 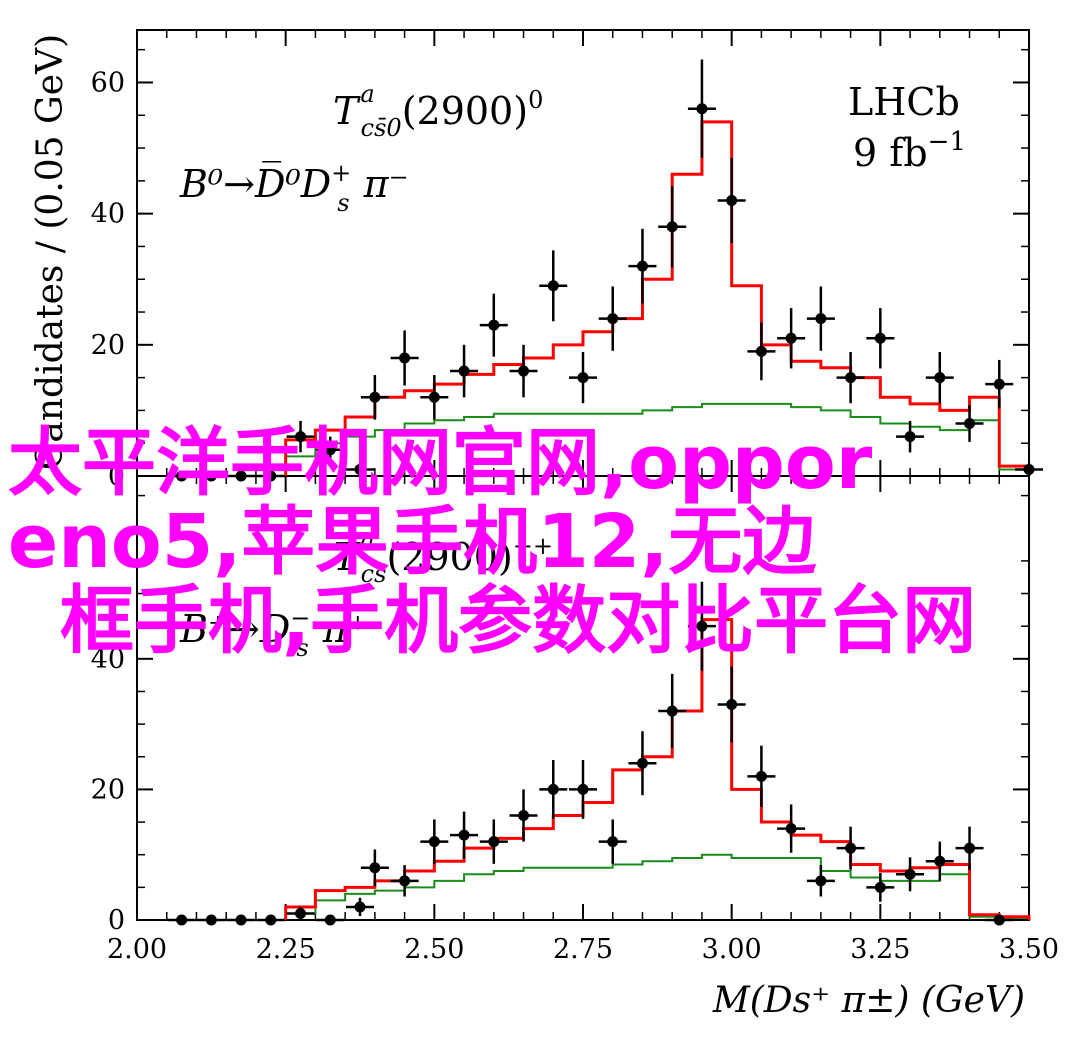 I want to click on x-tick-label: 2.50, so click(x=434, y=949).